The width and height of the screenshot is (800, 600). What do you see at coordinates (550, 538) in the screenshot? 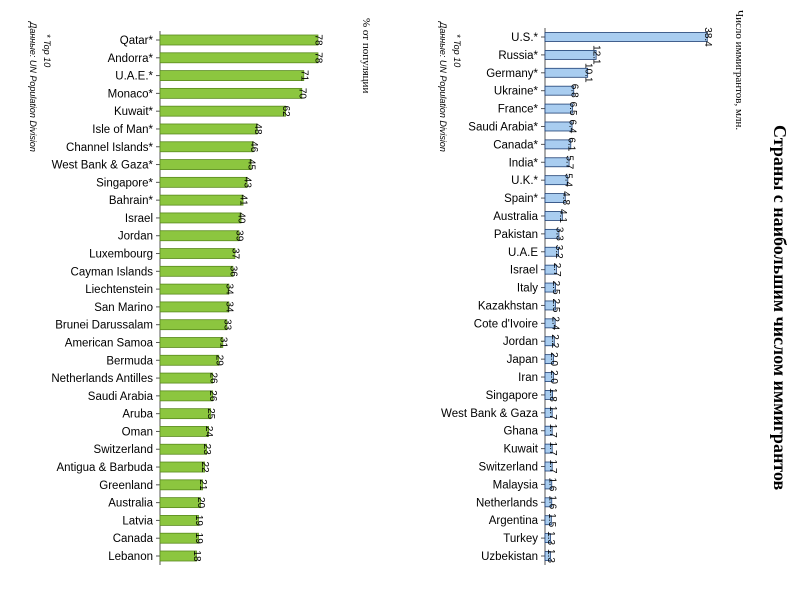
I see `value-label: 1.3` at bounding box center [550, 538].